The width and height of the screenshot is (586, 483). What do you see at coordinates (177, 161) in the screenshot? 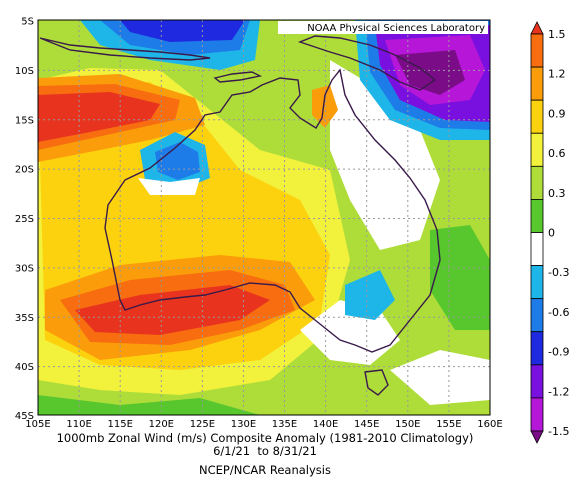
I see `field-blue-nw` at bounding box center [177, 161].